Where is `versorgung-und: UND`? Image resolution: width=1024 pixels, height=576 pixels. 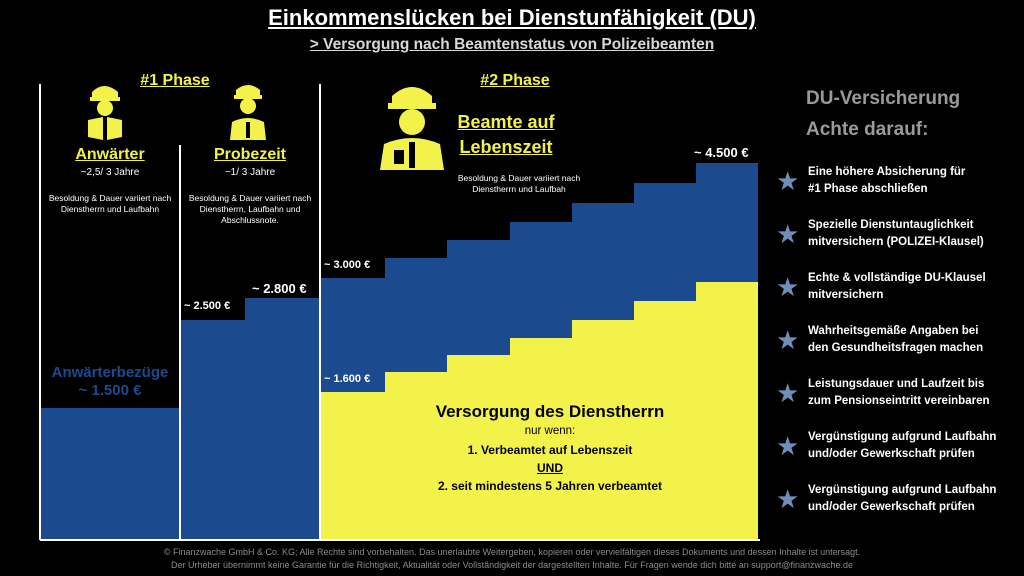
versorgung-und: UND is located at coordinates (550, 468).